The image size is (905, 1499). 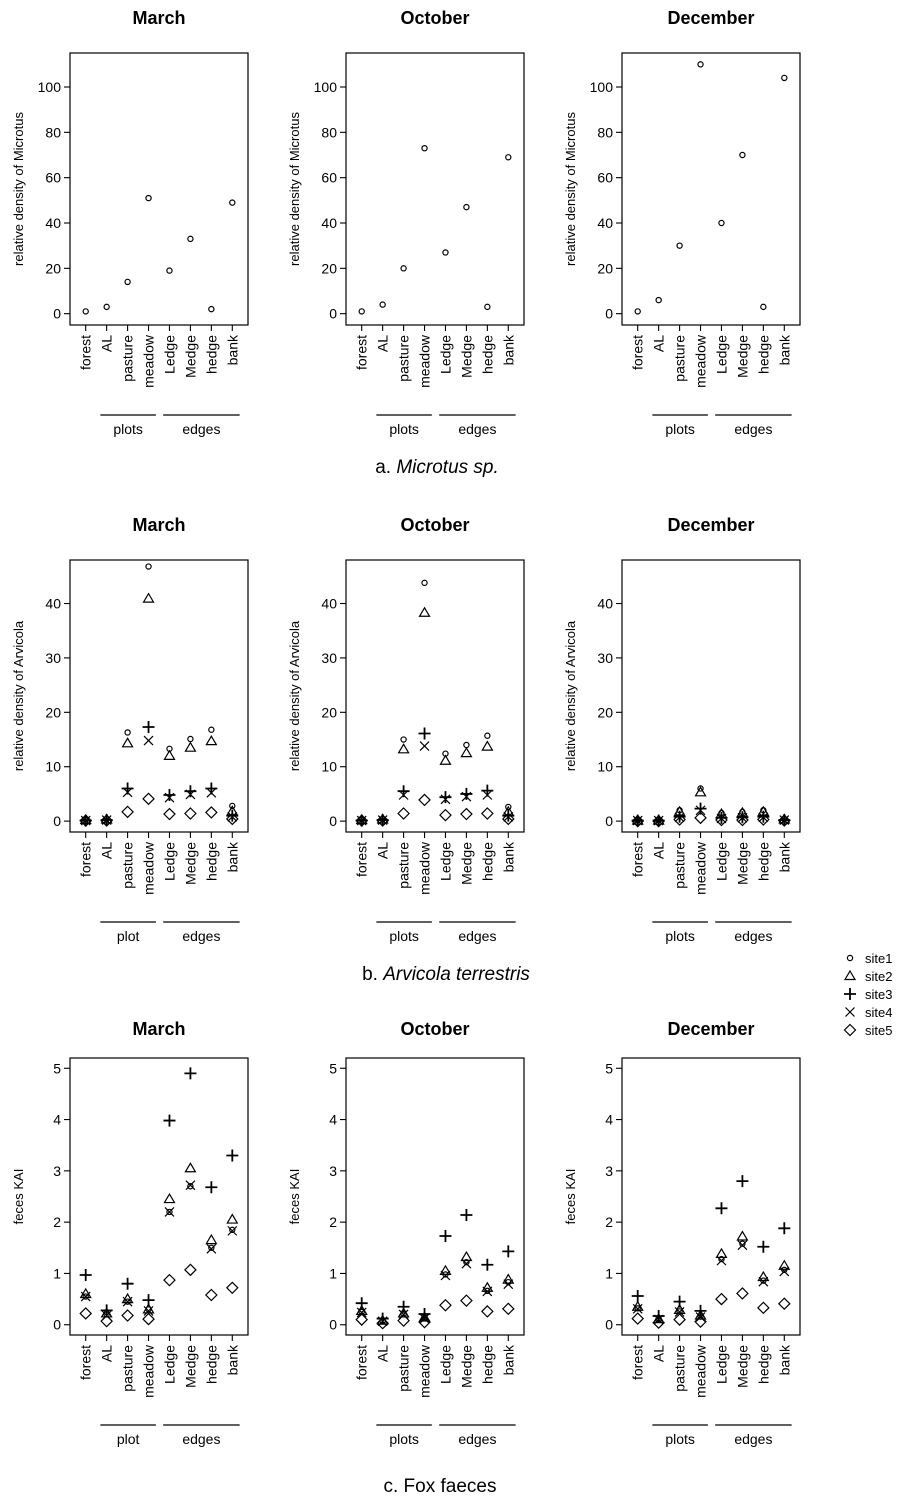 What do you see at coordinates (169, 1364) in the screenshot?
I see `x-tick-label: Ledge` at bounding box center [169, 1364].